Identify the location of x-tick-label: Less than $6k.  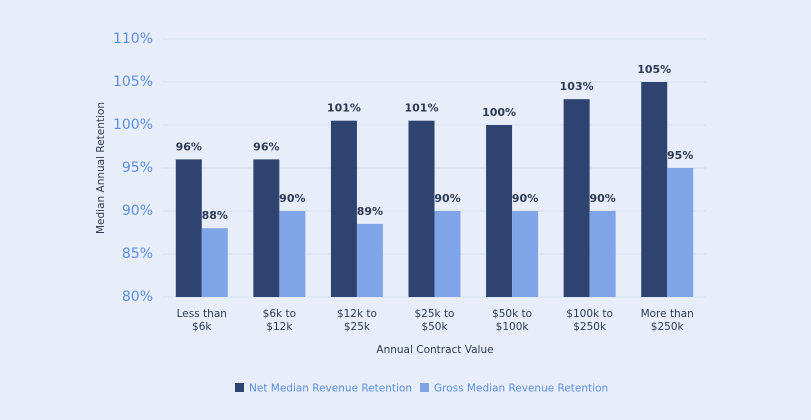
(201, 320).